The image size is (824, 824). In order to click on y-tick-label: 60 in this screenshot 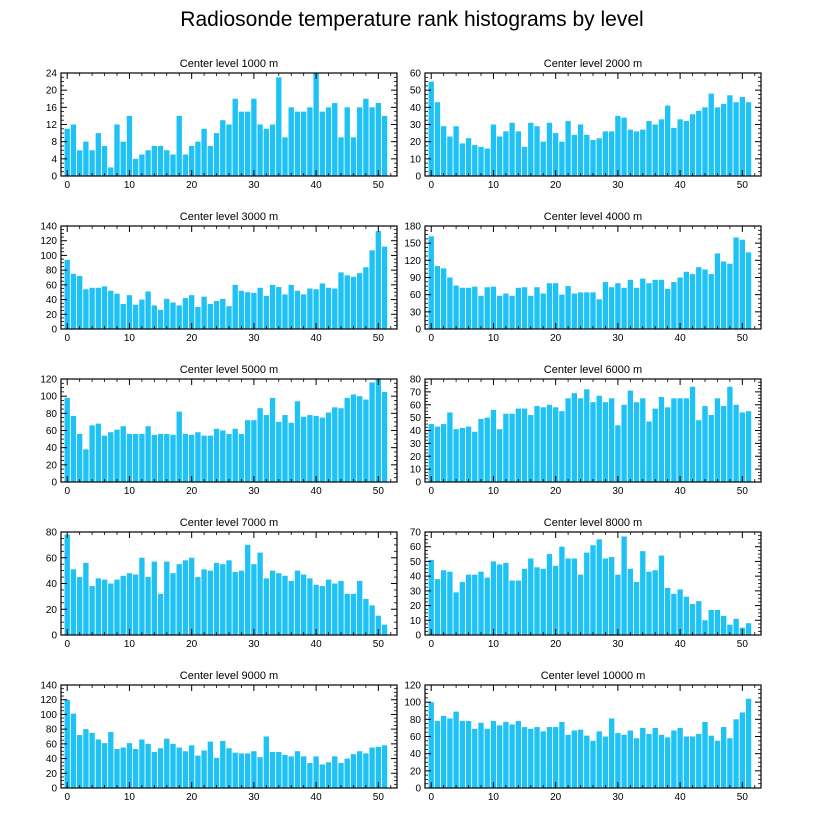, I will do `click(52, 285)`.